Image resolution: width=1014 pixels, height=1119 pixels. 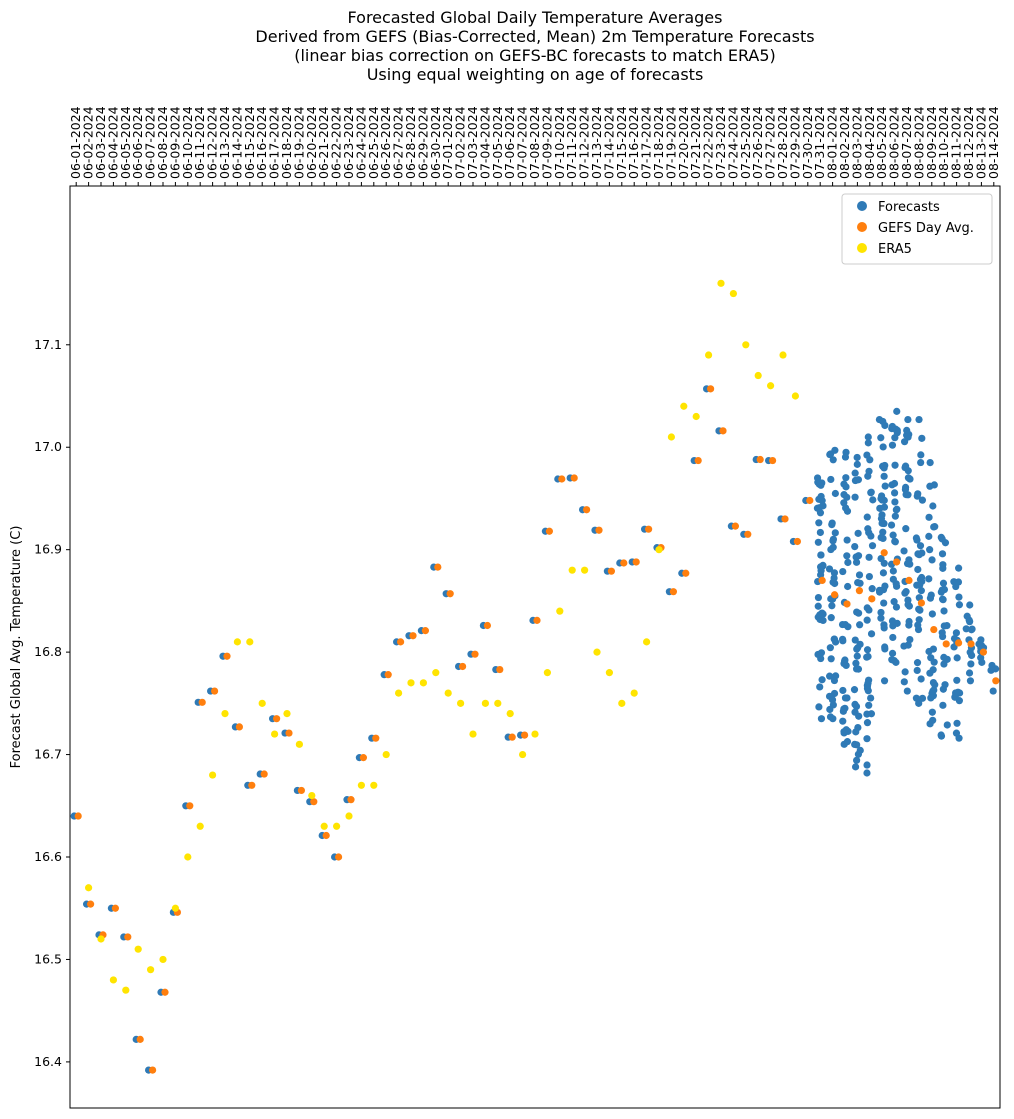 I want to click on x-tick-label: 07-06-2024, so click(x=509, y=142).